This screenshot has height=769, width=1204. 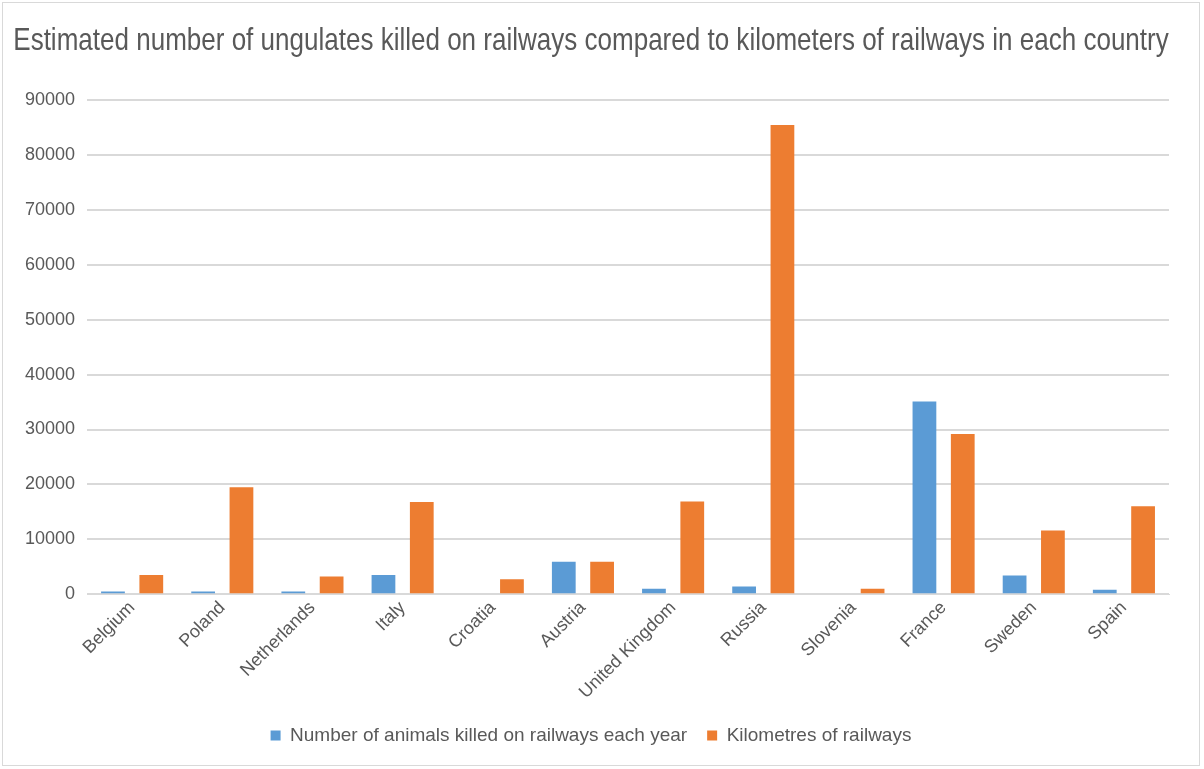 What do you see at coordinates (50, 428) in the screenshot?
I see `y-tick-label: 30000` at bounding box center [50, 428].